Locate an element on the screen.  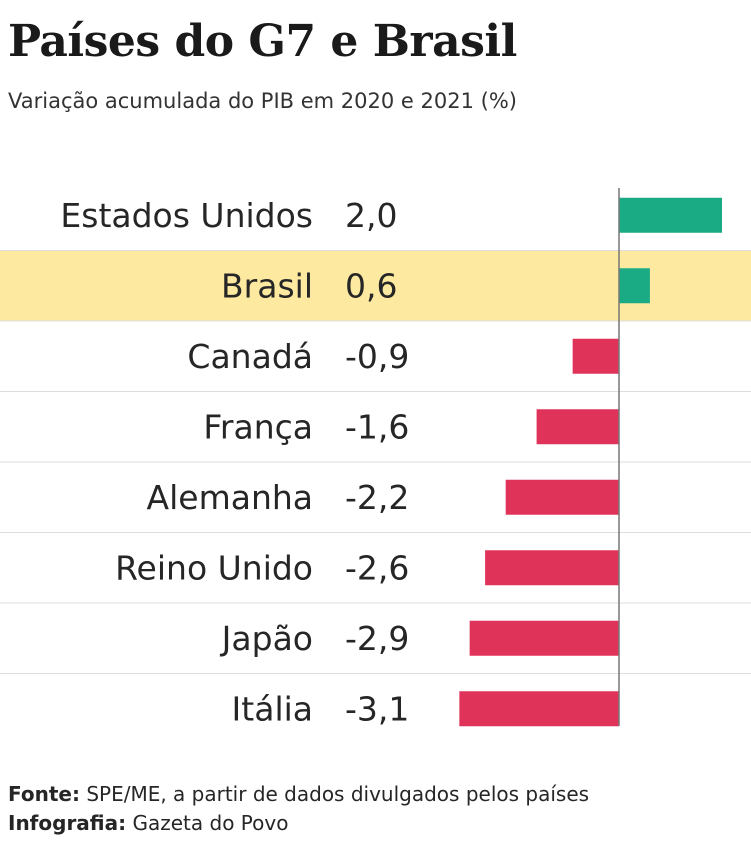
value-label: 2,0 is located at coordinates (371, 215).